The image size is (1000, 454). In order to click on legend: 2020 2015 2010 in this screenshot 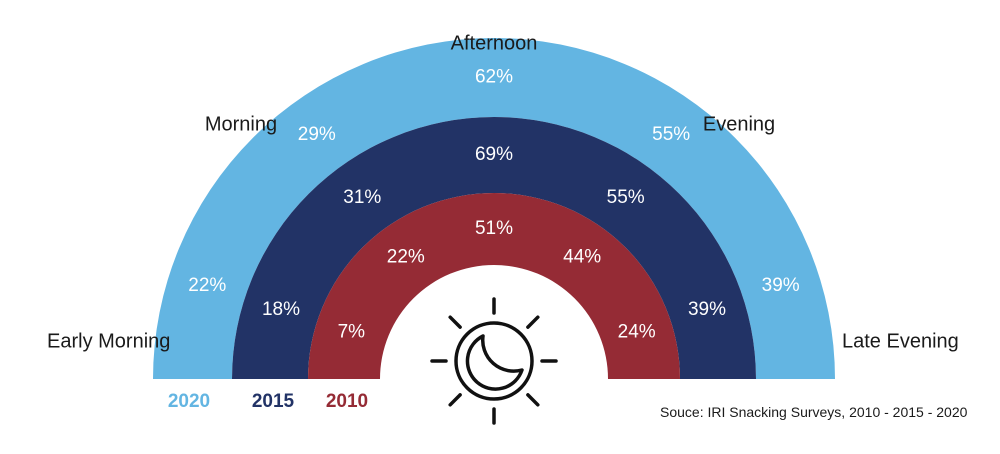, I will do `click(268, 401)`.